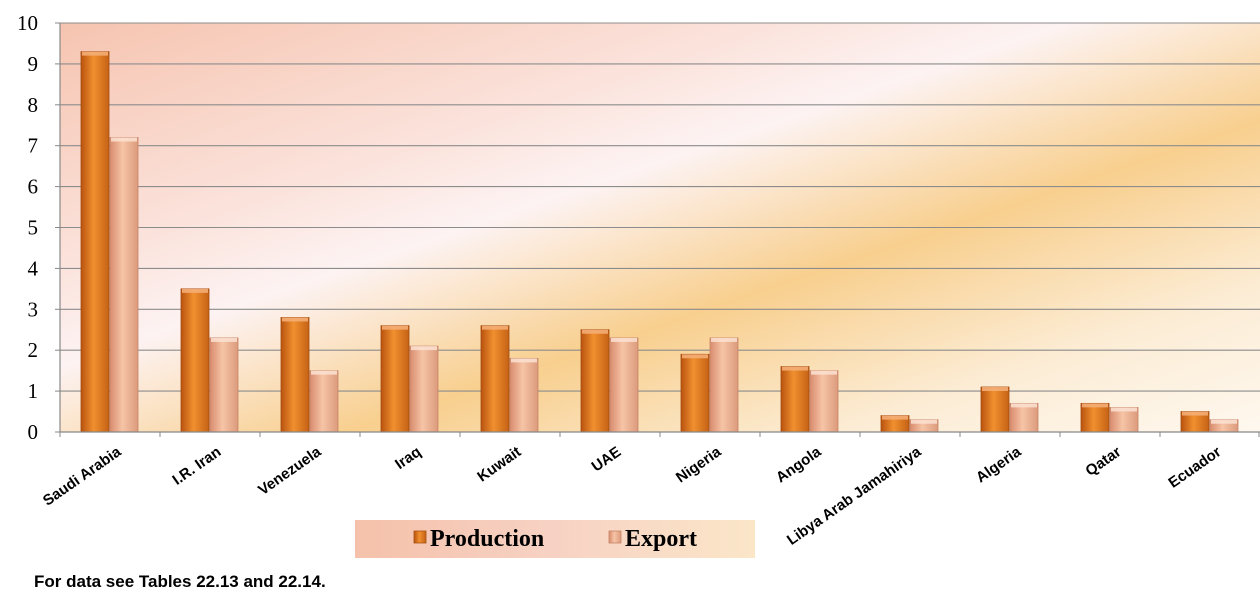 The image size is (1260, 603). I want to click on y-axis-ticks: 0 1 2 3 4 5 6 7 8 9 10, so click(38, 227).